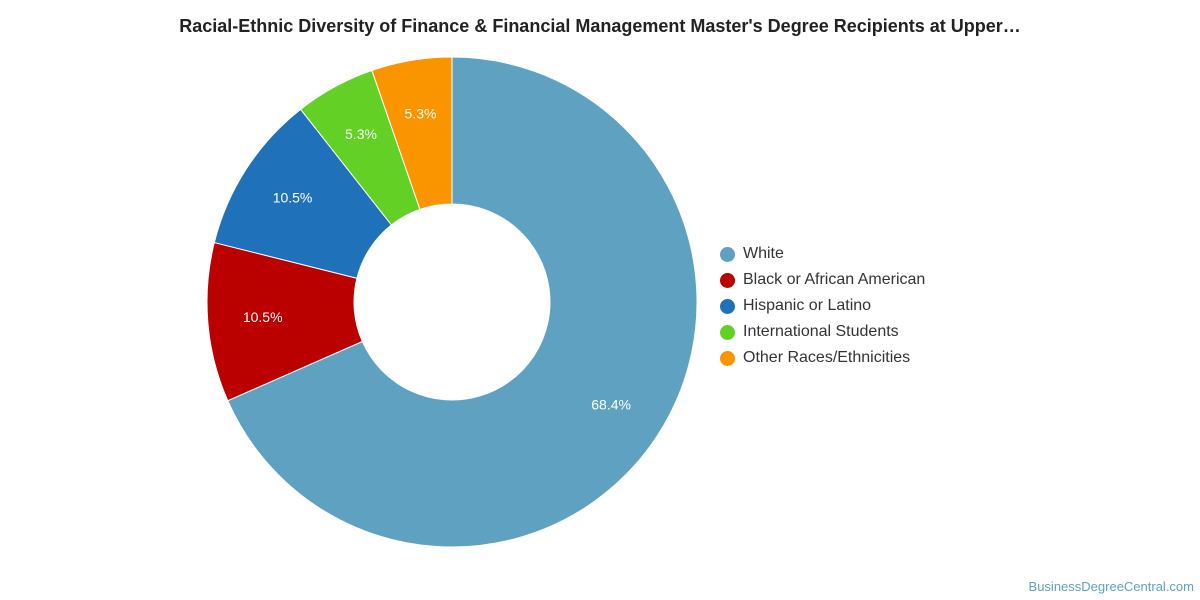 Image resolution: width=1200 pixels, height=600 pixels. What do you see at coordinates (412, 133) in the screenshot?
I see `slice-other` at bounding box center [412, 133].